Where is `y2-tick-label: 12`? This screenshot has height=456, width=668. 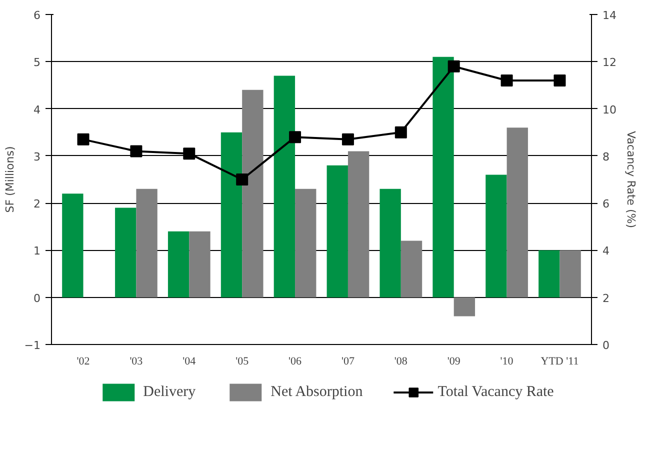 y2-tick-label: 12 is located at coordinates (609, 63).